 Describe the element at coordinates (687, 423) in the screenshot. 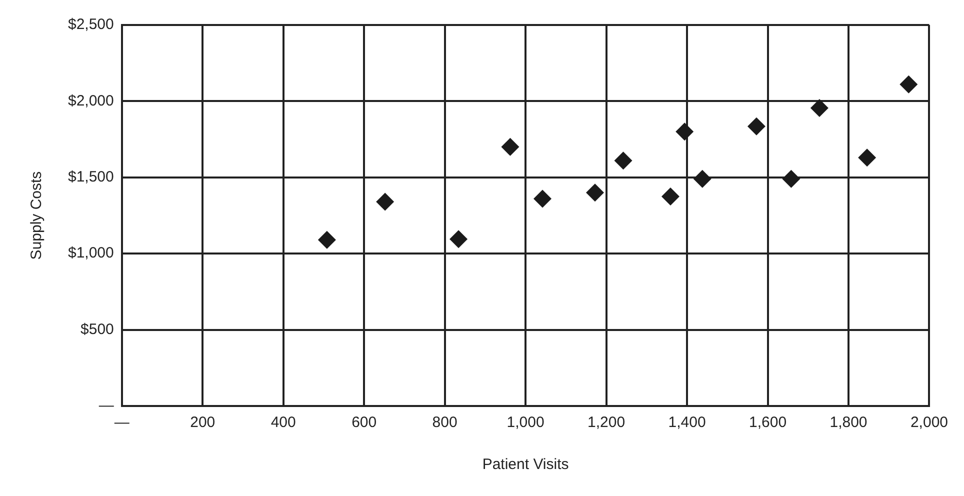

I see `x-tick-label: 1,400` at that location.